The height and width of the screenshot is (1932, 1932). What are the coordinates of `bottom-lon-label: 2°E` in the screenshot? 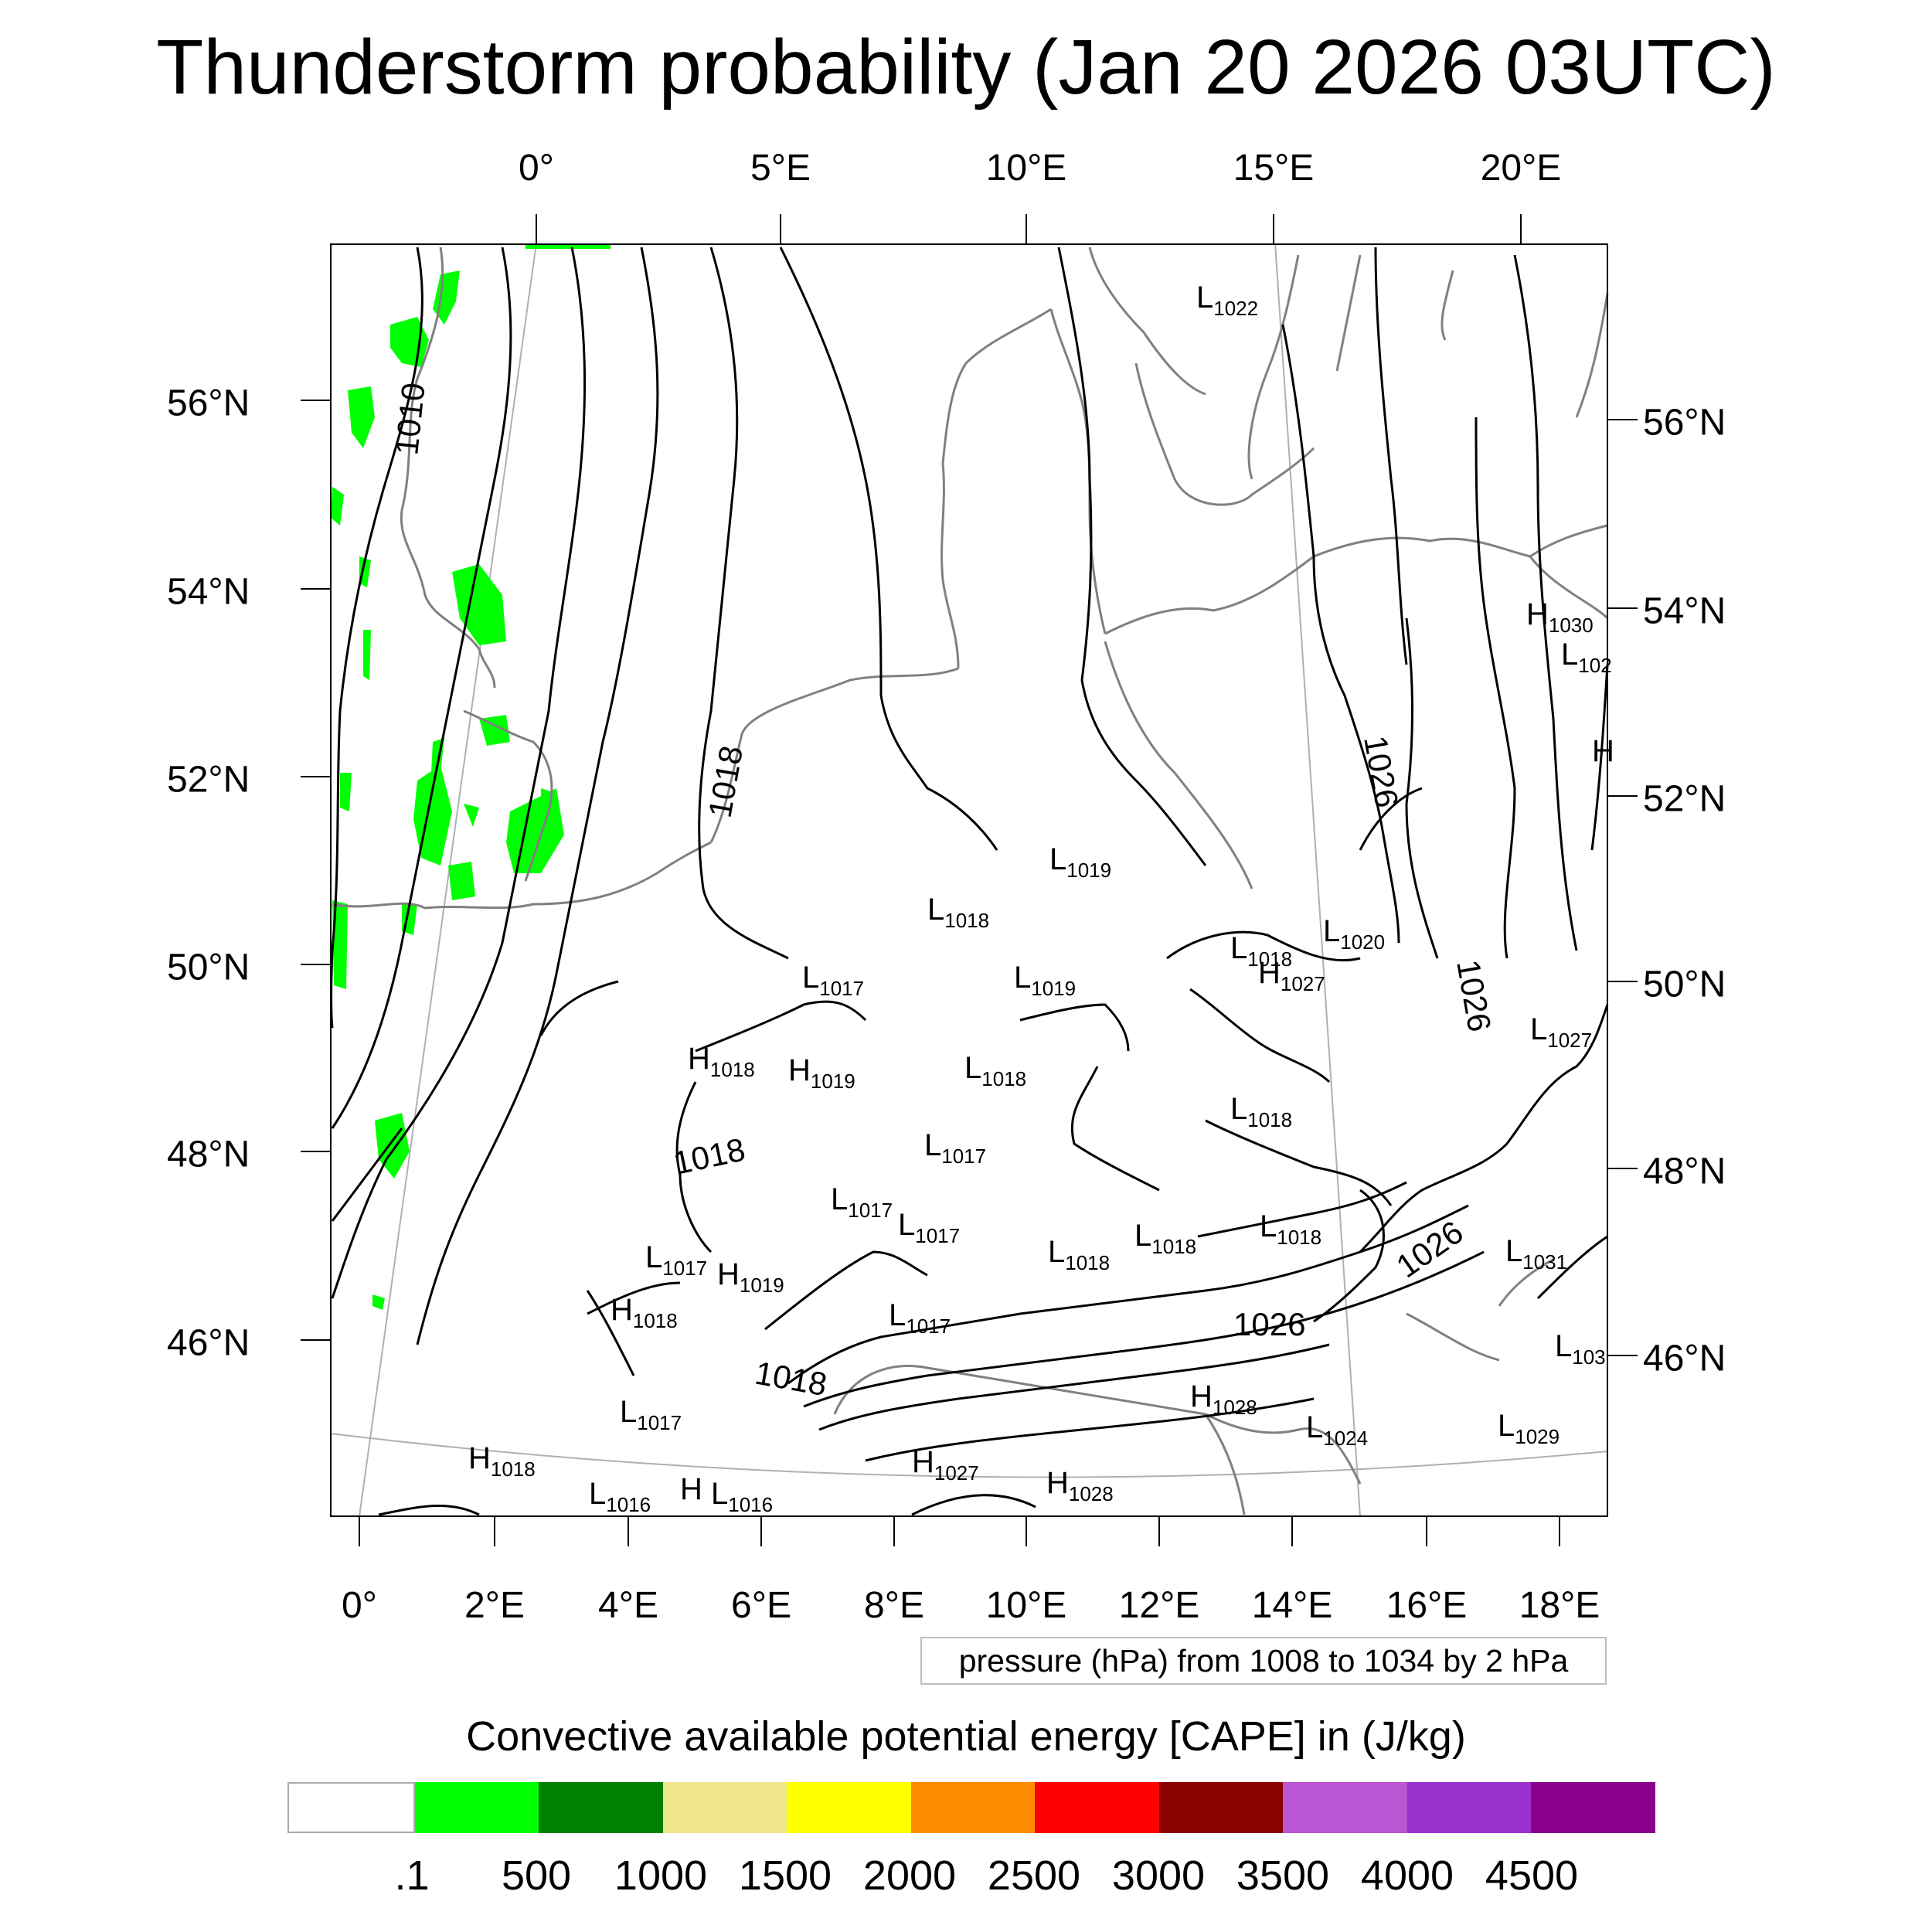 It's located at (495, 1605).